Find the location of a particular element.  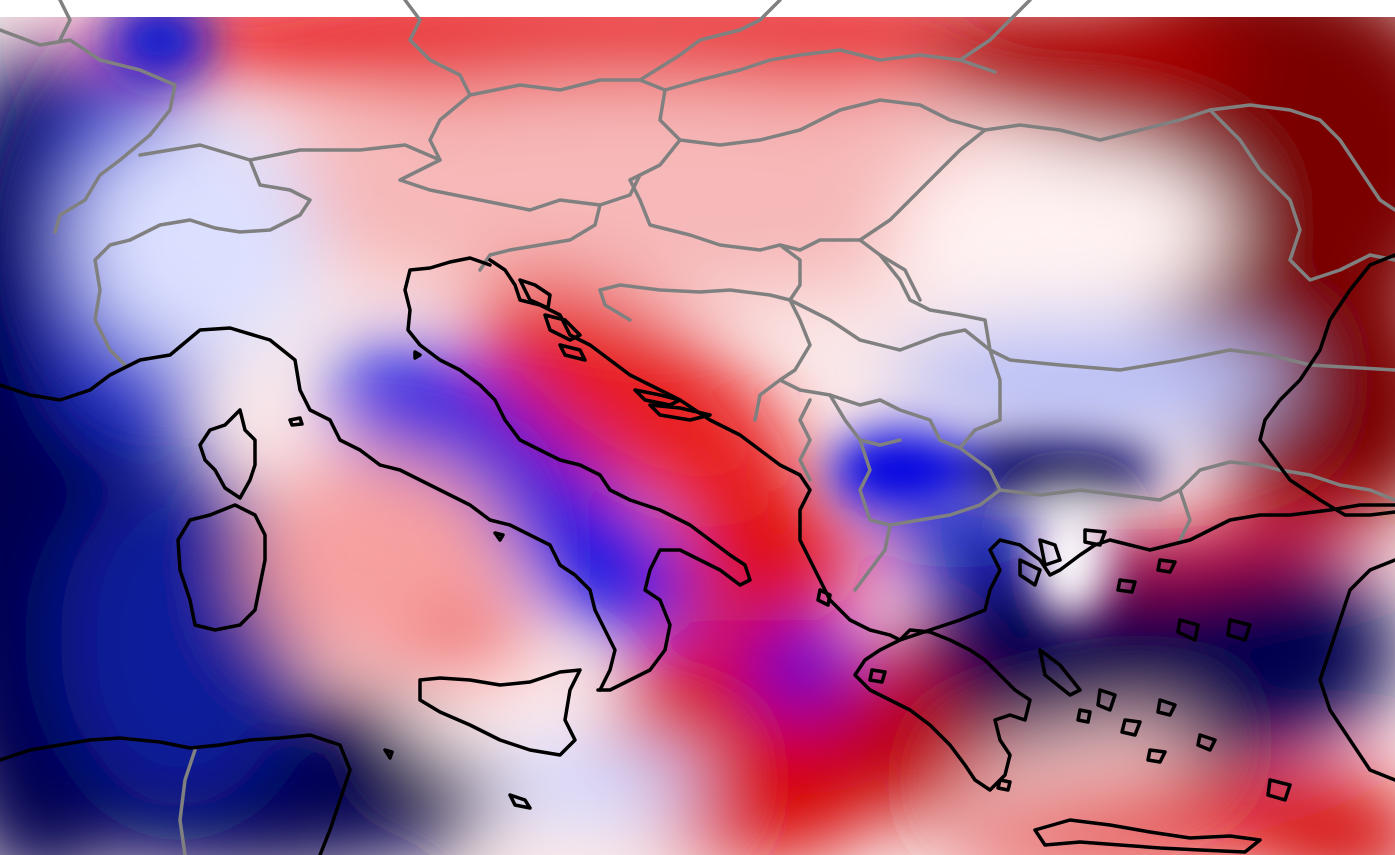

top-margin is located at coordinates (697, 8).